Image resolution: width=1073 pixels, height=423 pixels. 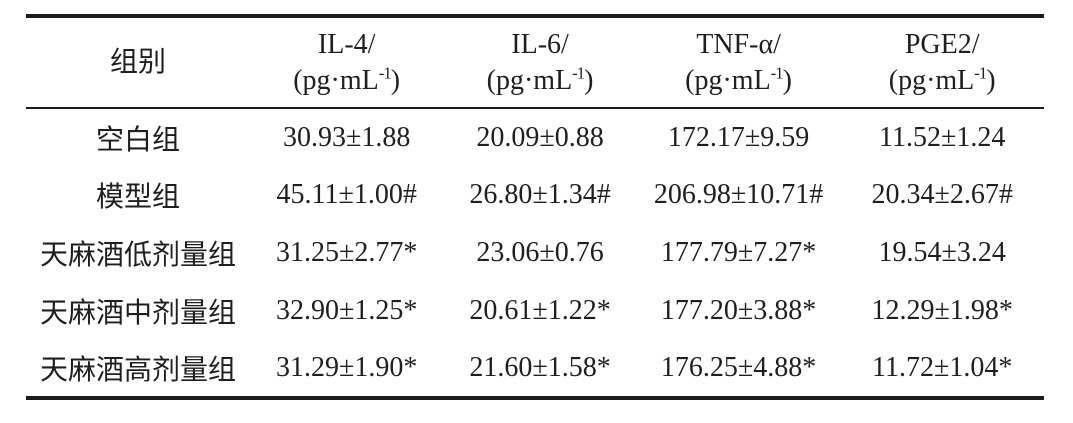 I want to click on cell-il6: 23.06±0.76, so click(x=540, y=252).